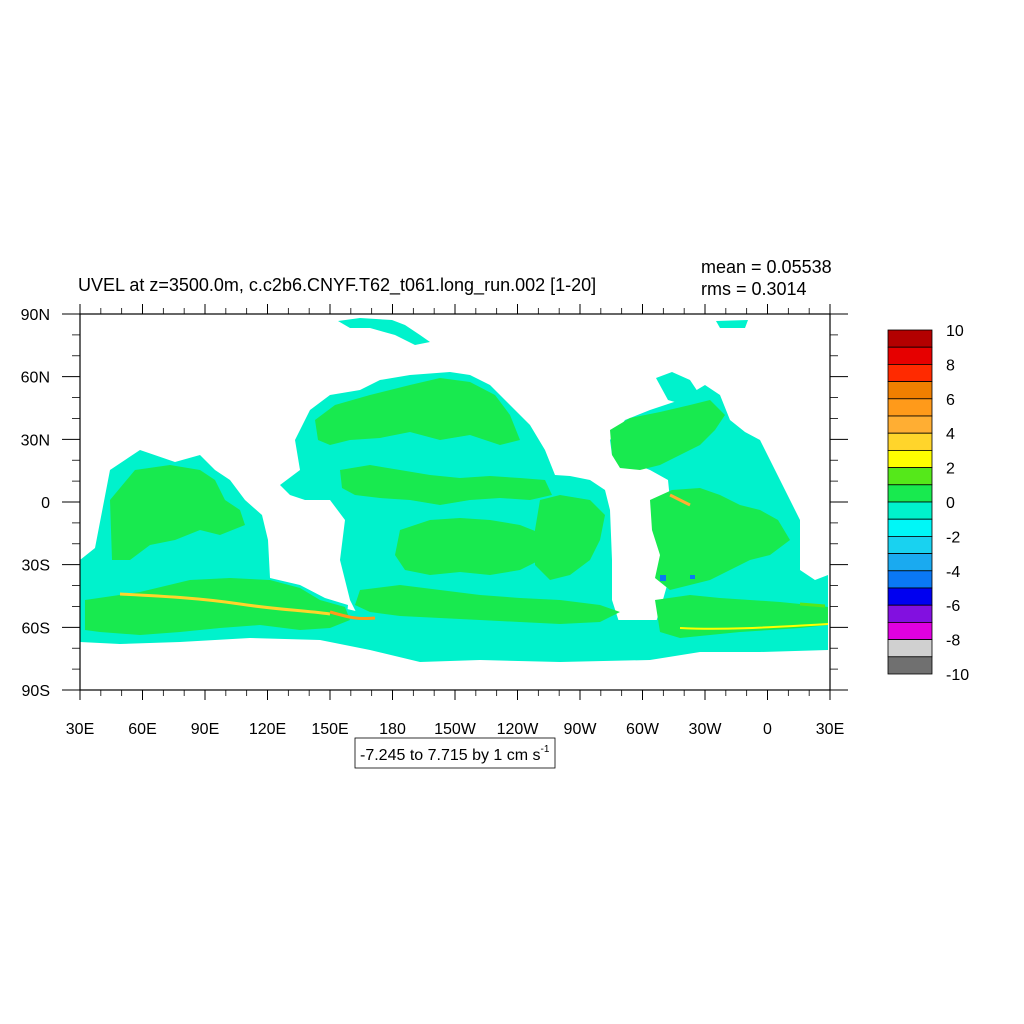 This screenshot has width=1024, height=1024. Describe the element at coordinates (45, 503) in the screenshot. I see `y-tick-label: 0` at that location.